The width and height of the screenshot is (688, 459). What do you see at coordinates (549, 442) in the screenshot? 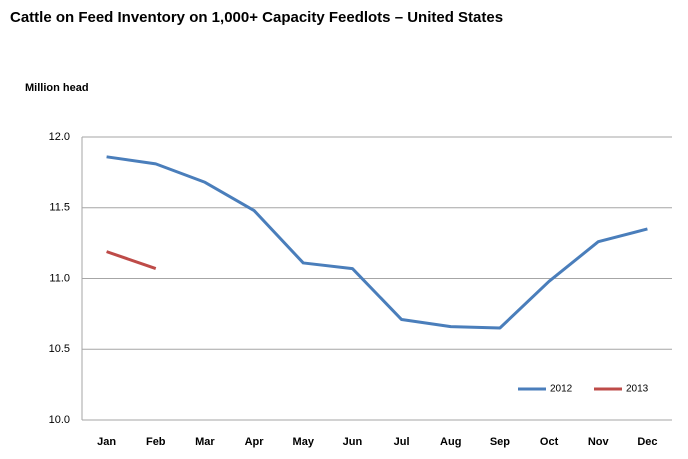
I see `x-tick-label: Oct` at bounding box center [549, 442].